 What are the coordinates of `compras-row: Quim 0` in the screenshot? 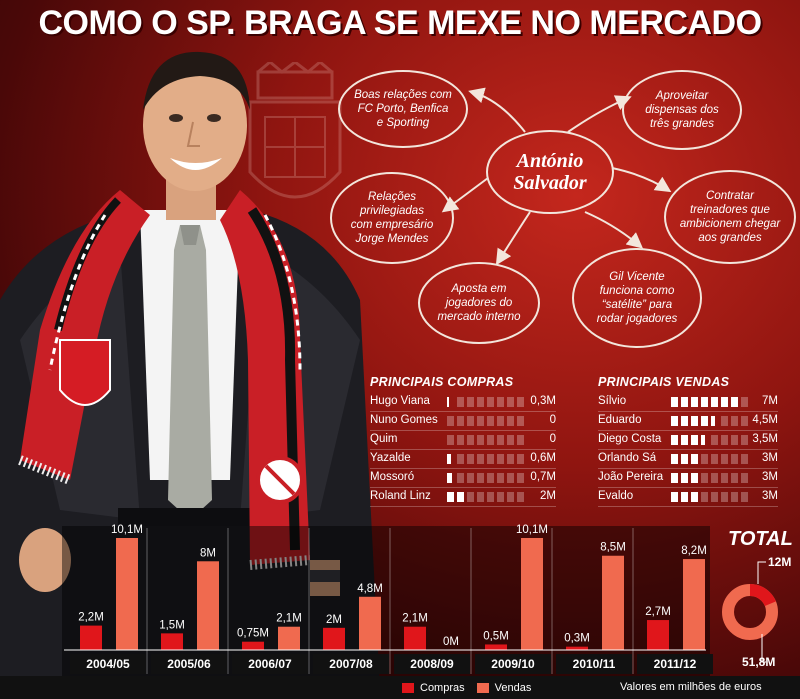 It's located at (463, 440).